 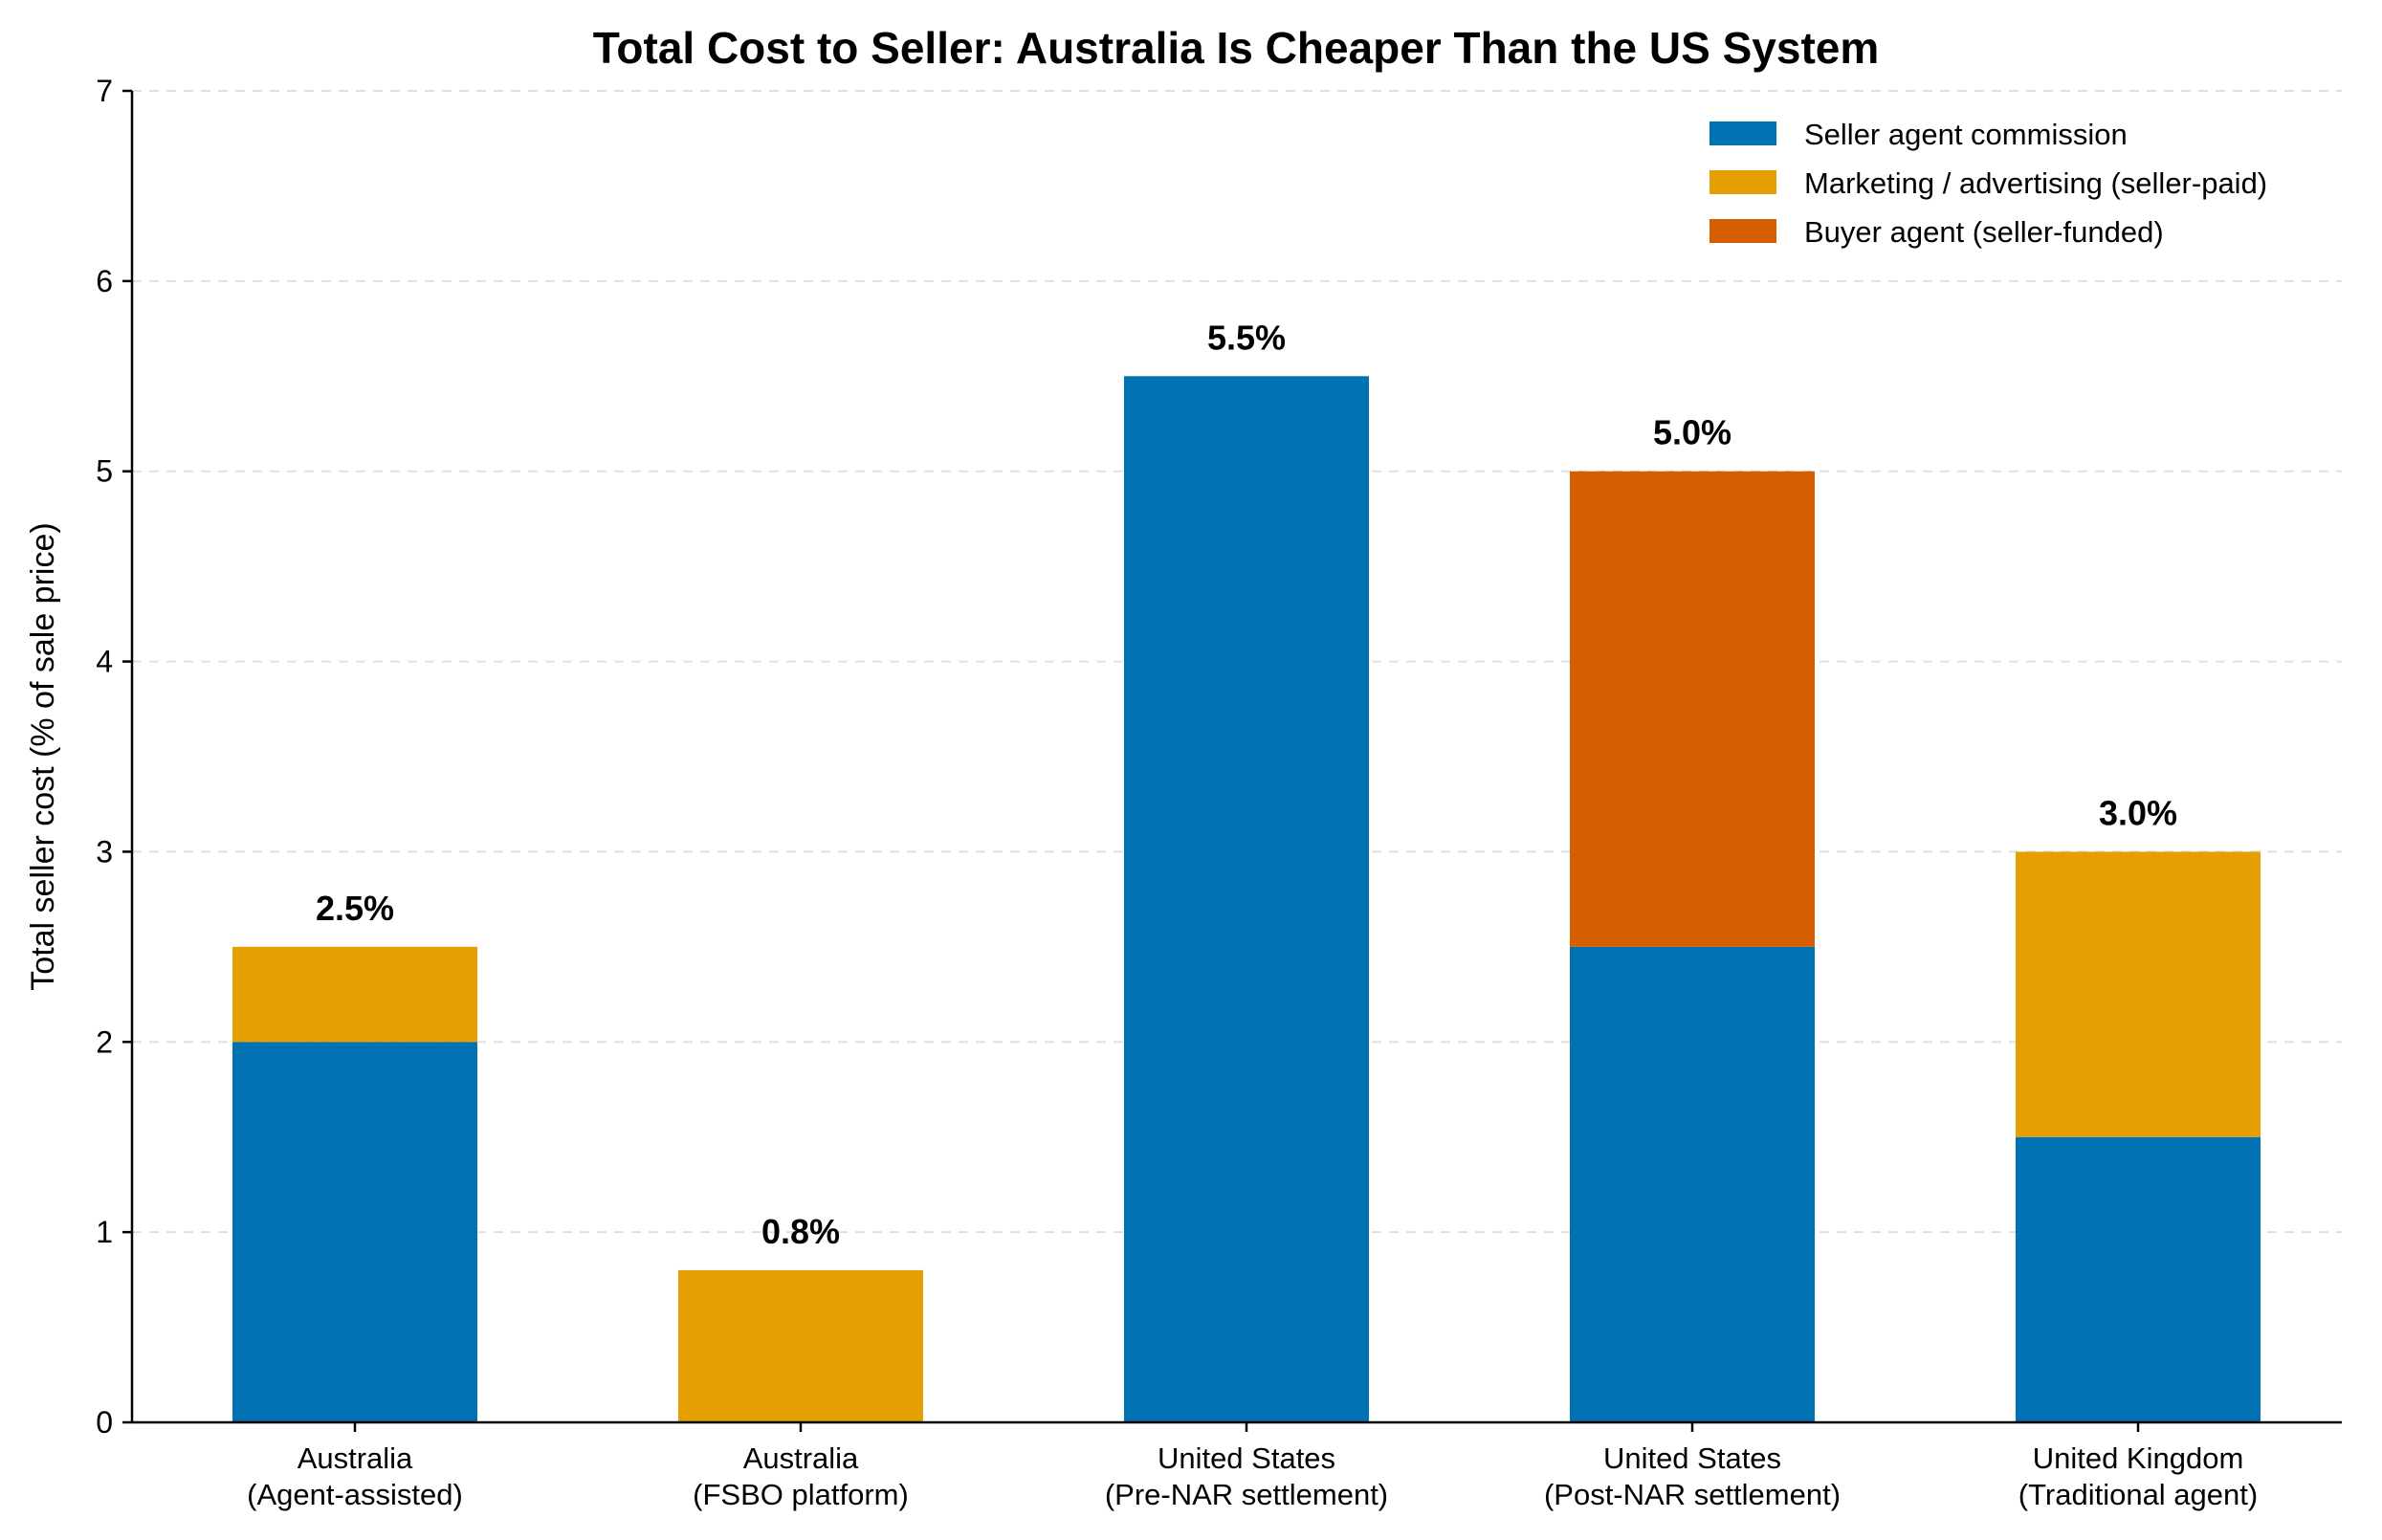 What do you see at coordinates (1693, 1476) in the screenshot?
I see `x-tick-label: United States (Post-NAR settlement)` at bounding box center [1693, 1476].